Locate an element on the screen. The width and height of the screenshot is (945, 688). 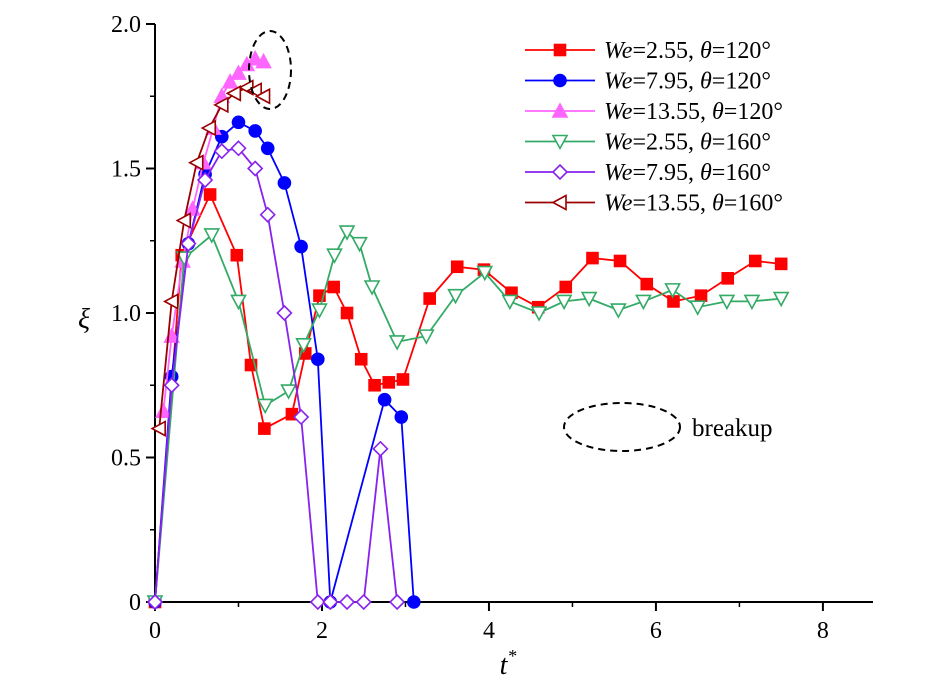
breakup-label: breakup is located at coordinates (732, 428).